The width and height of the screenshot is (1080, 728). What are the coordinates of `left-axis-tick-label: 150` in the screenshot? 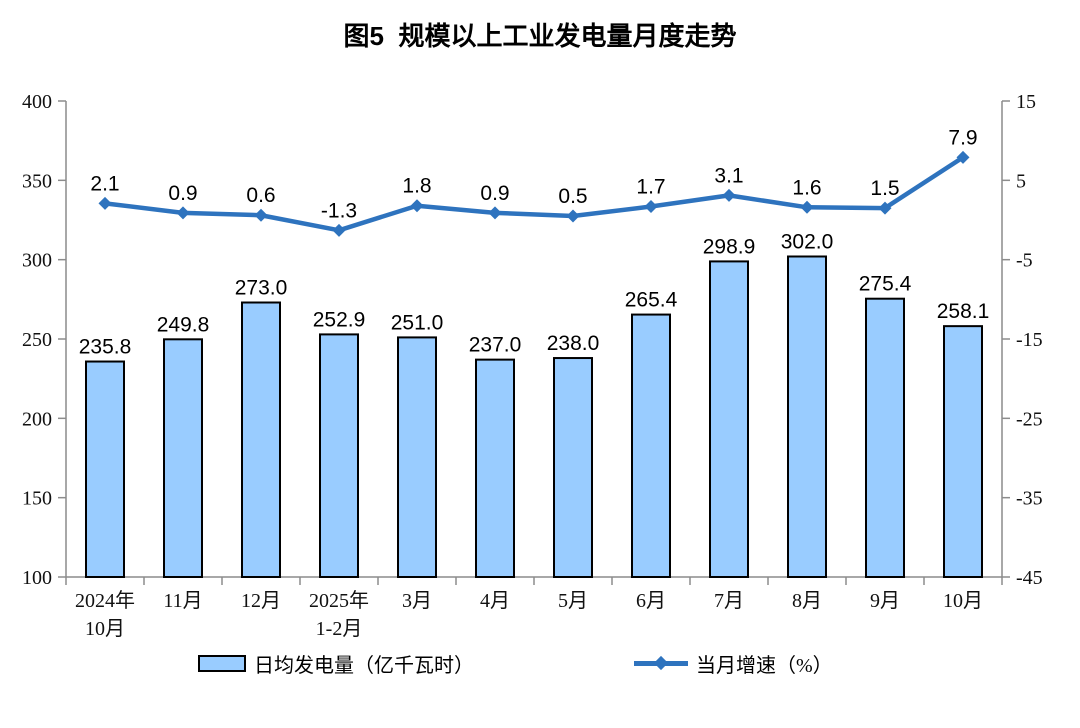 It's located at (37, 499).